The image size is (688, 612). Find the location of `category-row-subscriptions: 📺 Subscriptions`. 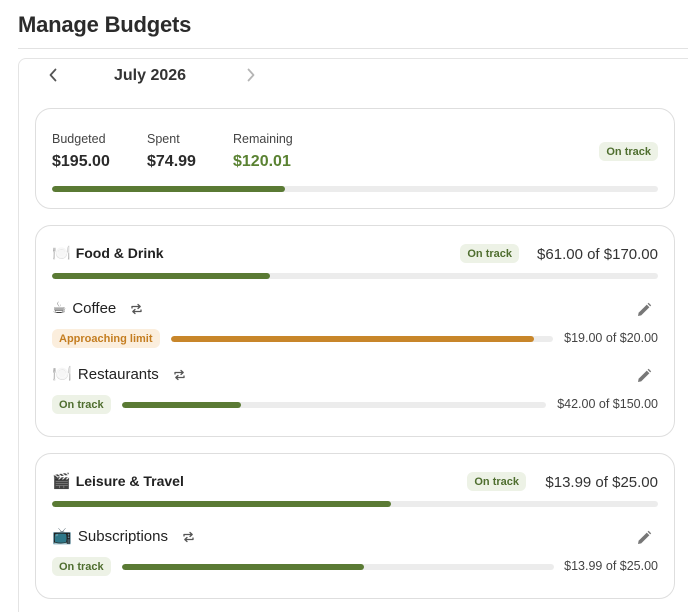

category-row-subscriptions: 📺 Subscriptions is located at coordinates (123, 536).